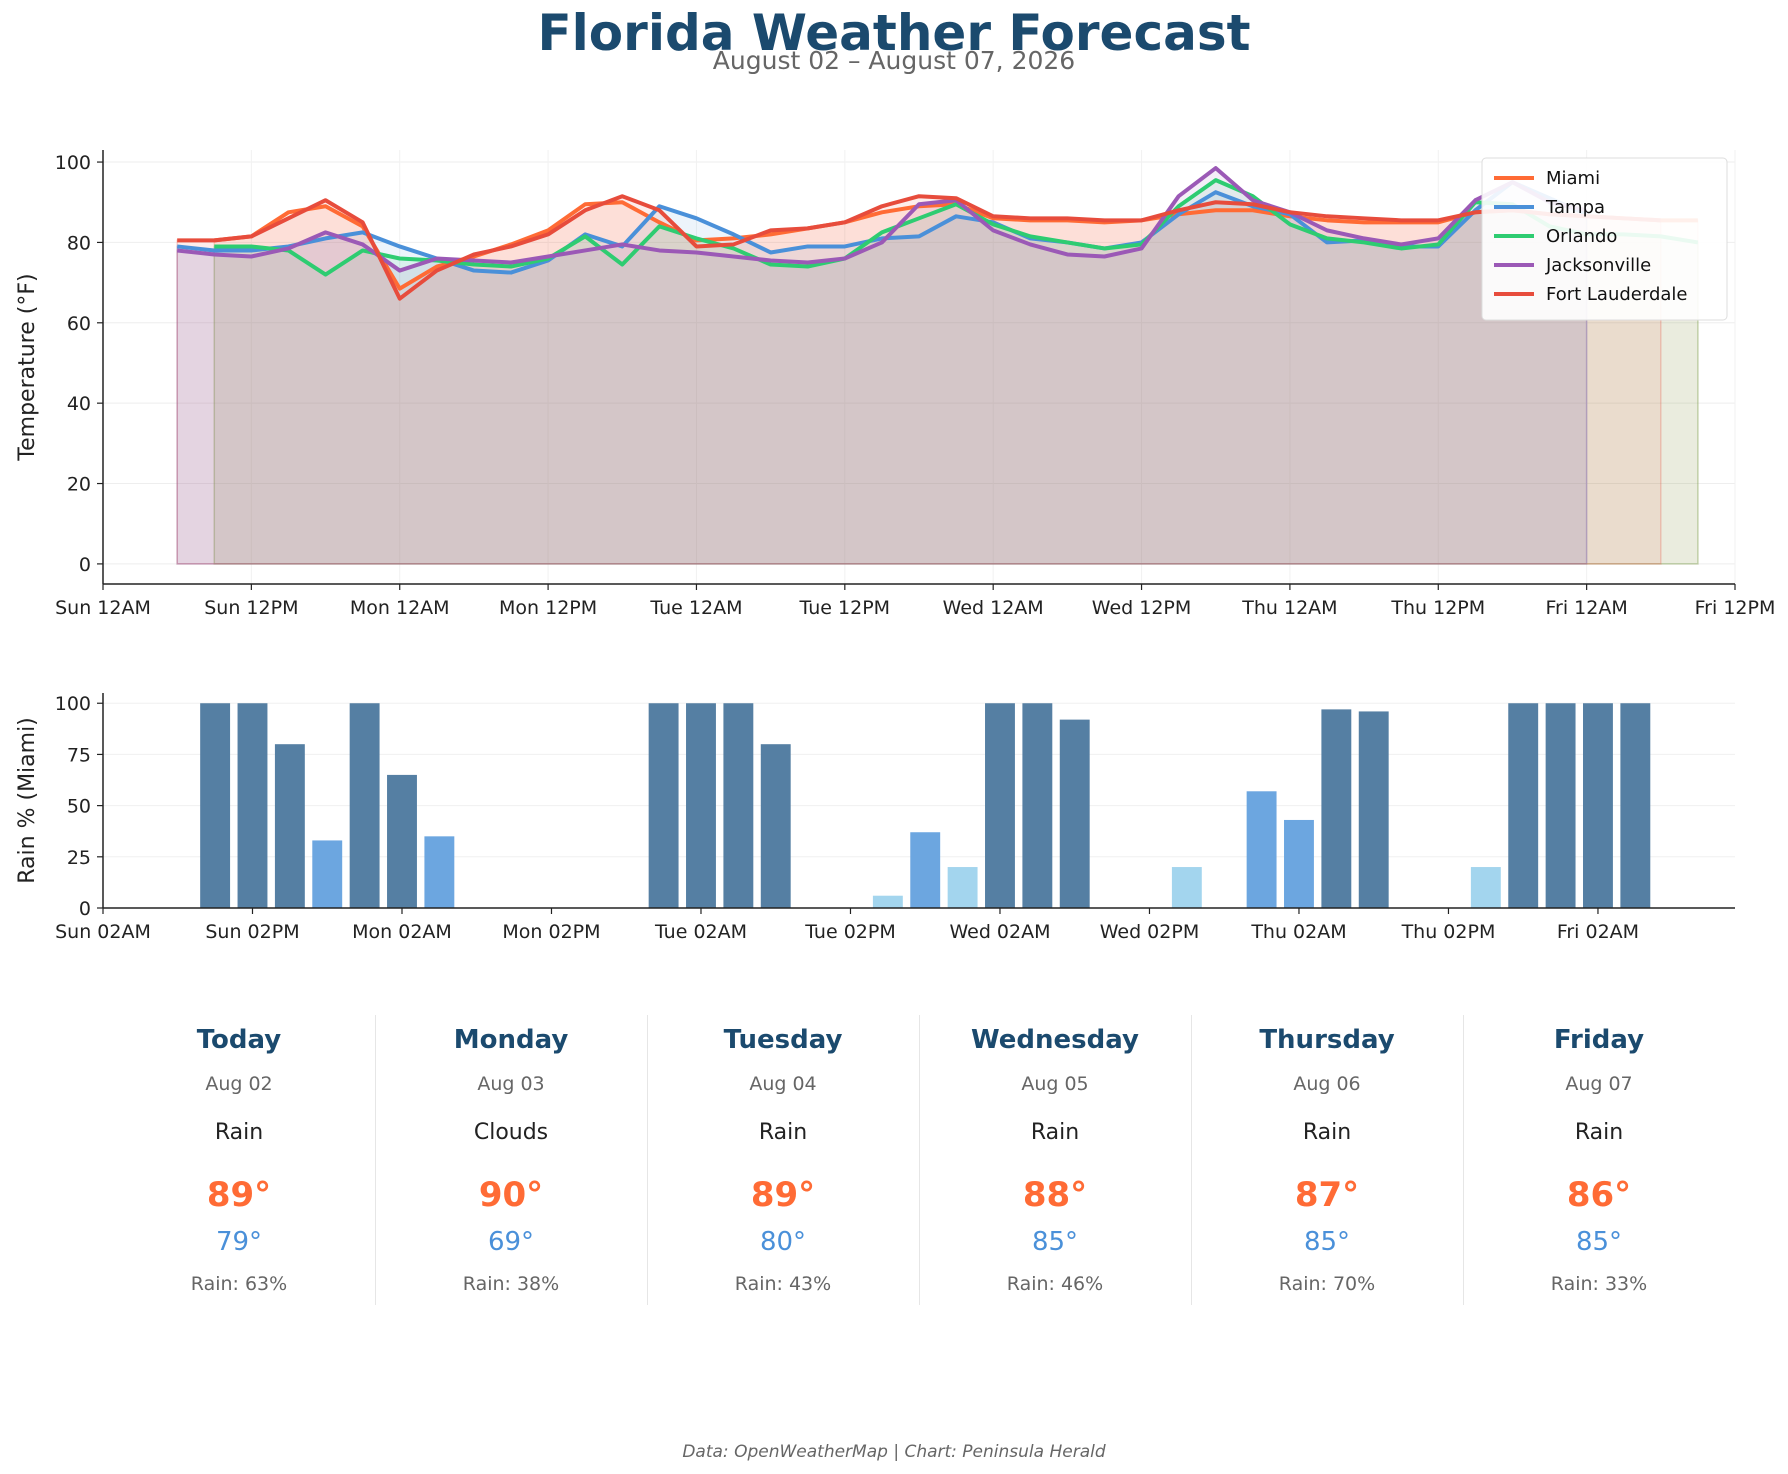  What do you see at coordinates (27, 367) in the screenshot?
I see `y-axis-label: Temperature (°F)` at bounding box center [27, 367].